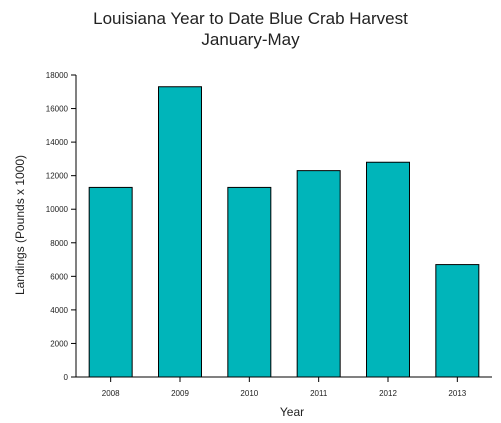  I want to click on y-tick-label: 4000, so click(59, 310).